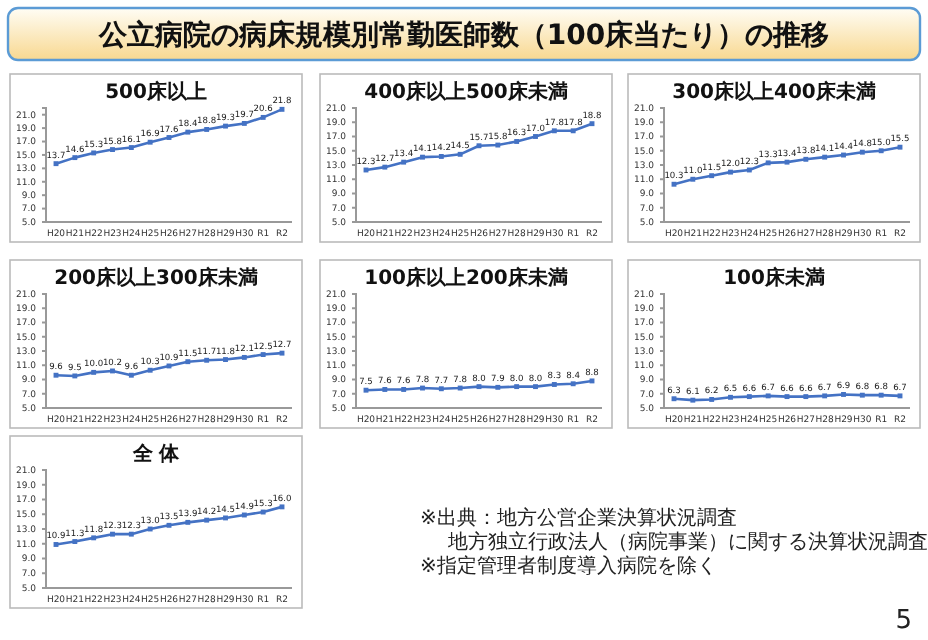 The image size is (928, 640). Describe the element at coordinates (156, 92) in the screenshot. I see `chart-title: 500床以上` at that location.